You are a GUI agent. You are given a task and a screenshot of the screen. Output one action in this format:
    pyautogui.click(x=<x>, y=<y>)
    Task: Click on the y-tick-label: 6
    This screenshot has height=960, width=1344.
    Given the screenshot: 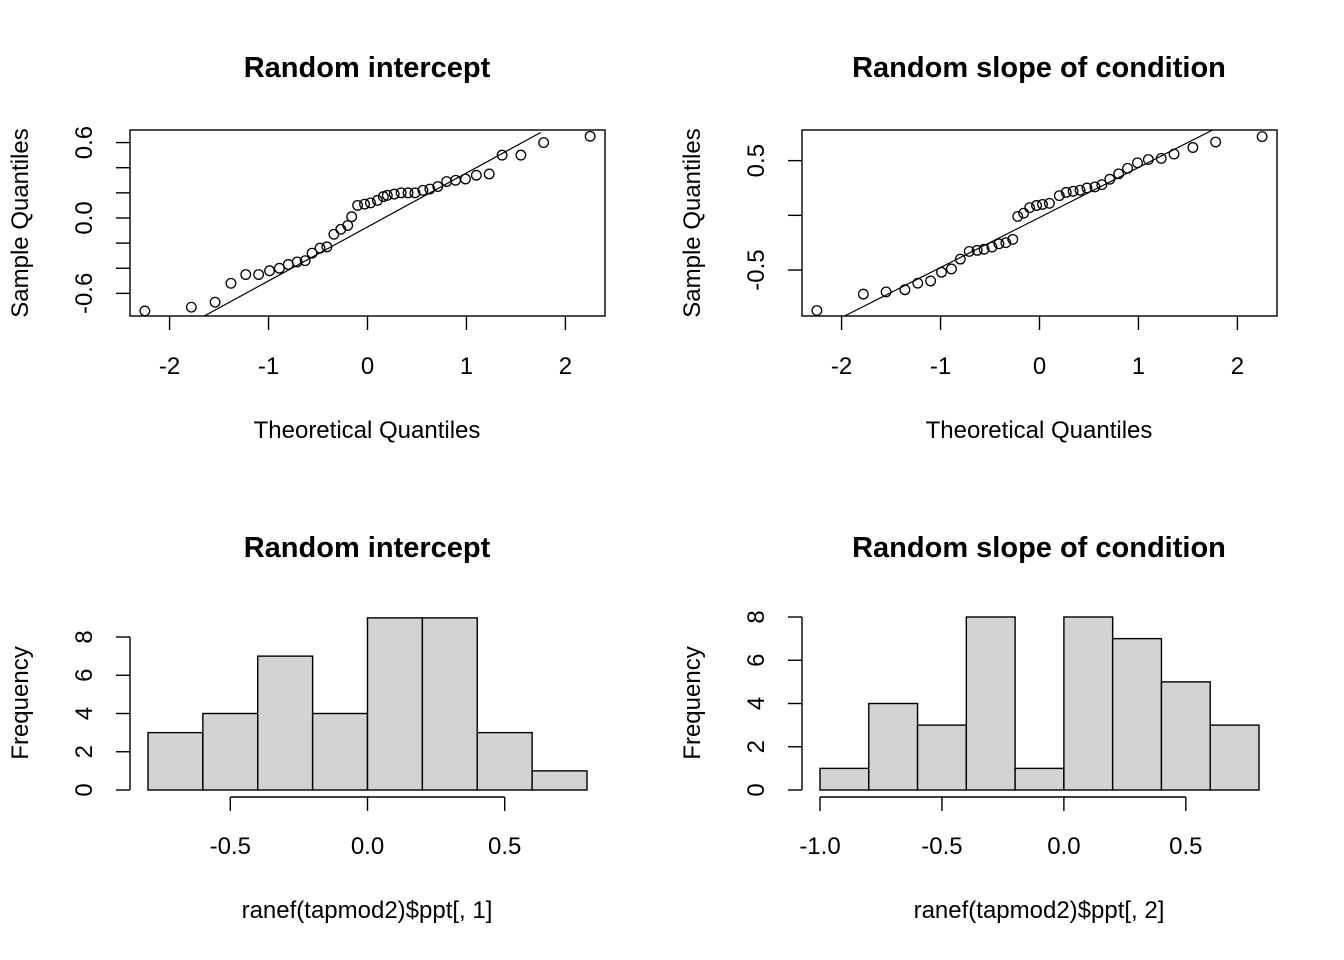 What is the action you would take?
    pyautogui.click(x=756, y=660)
    